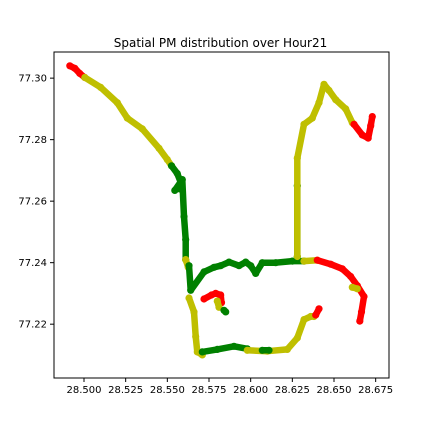 The height and width of the screenshot is (432, 432). Describe the element at coordinates (125, 390) in the screenshot. I see `x-tick-label: 28.525` at that location.